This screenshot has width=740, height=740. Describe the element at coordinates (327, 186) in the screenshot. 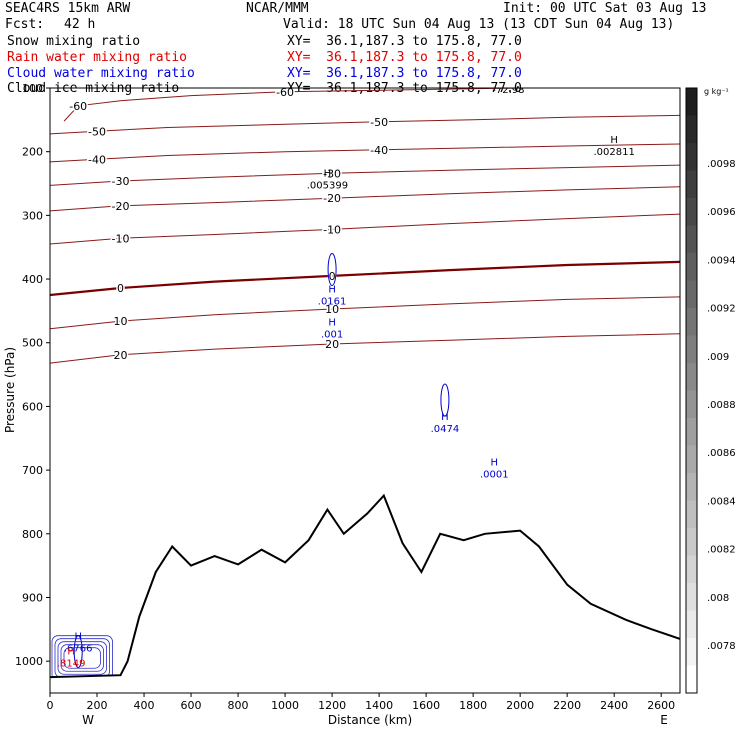

I see `max-value-label: .005399` at that location.